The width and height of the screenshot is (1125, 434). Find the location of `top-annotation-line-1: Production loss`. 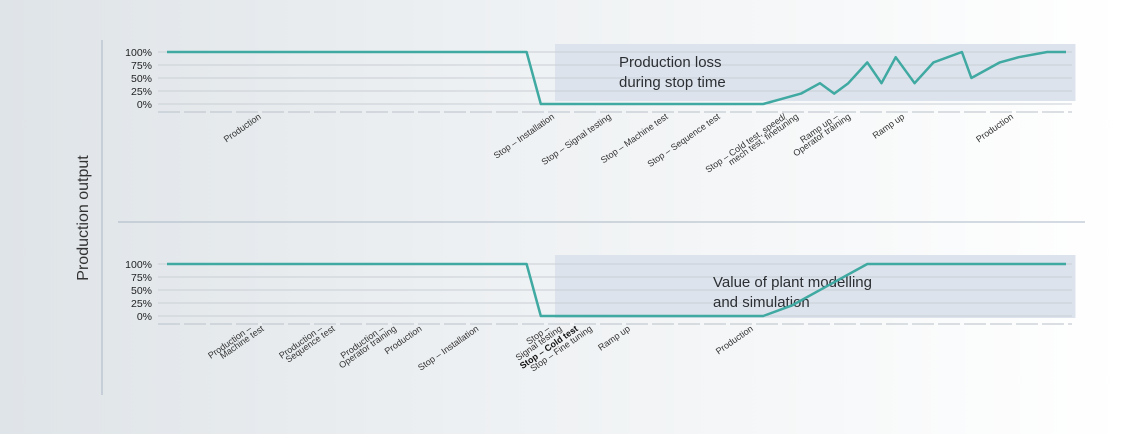

top-annotation-line-1: Production loss is located at coordinates (670, 62).